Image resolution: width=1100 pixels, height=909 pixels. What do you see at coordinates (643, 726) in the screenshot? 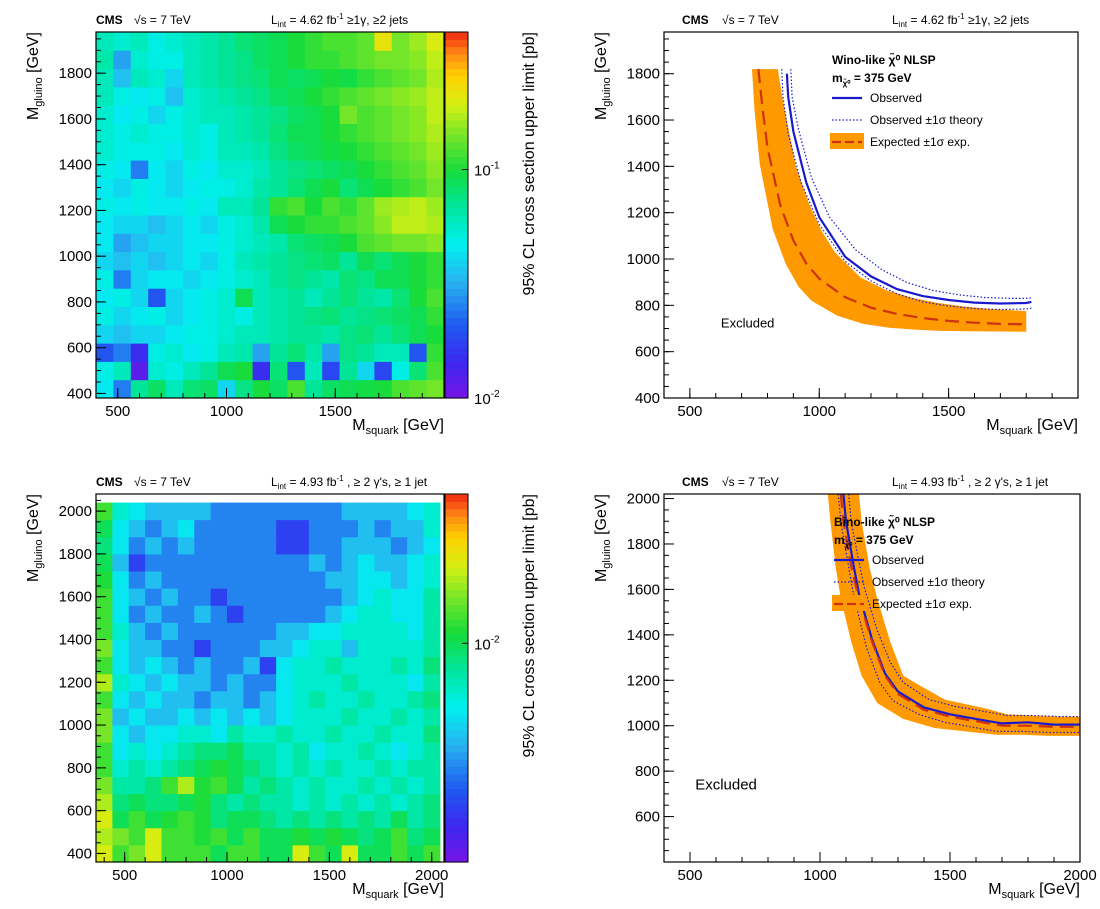
I see `y-tick-label: 1000` at bounding box center [643, 726].